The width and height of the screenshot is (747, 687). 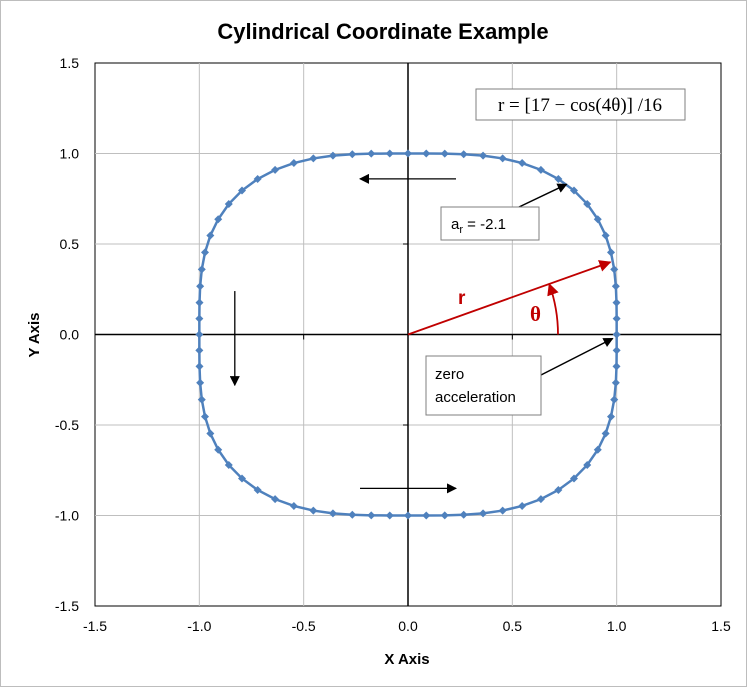 I want to click on y-tick-labels: 1.5 1.0 0.5 0.0 -0.5 -1.0 -1.5, so click(x=67, y=334).